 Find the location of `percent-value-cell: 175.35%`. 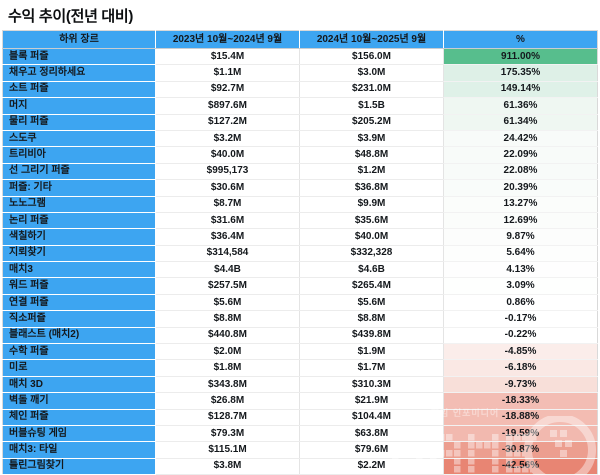

percent-value-cell: 175.35% is located at coordinates (520, 73).